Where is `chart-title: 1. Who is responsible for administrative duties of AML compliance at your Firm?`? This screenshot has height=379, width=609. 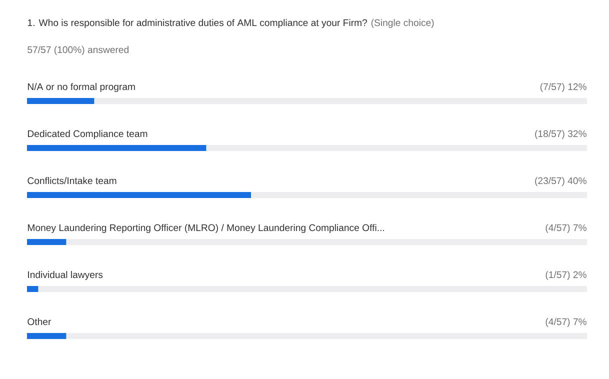
chart-title: 1. Who is responsible for administrative duties of AML compliance at your Firm? is located at coordinates (198, 23).